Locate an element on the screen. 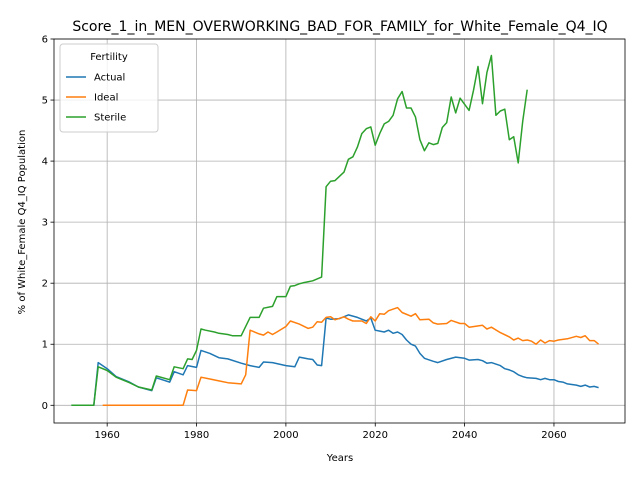 The height and width of the screenshot is (480, 640). x-tick-label: 2040 is located at coordinates (464, 435).